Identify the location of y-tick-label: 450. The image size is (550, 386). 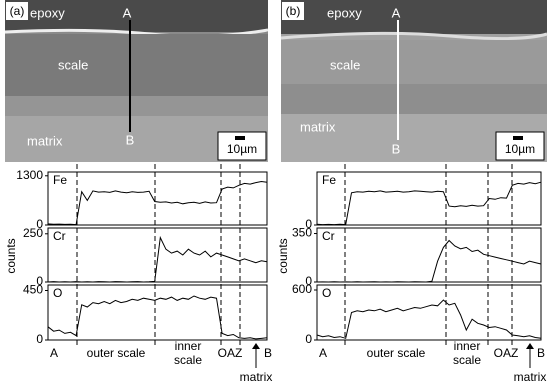
(33, 290).